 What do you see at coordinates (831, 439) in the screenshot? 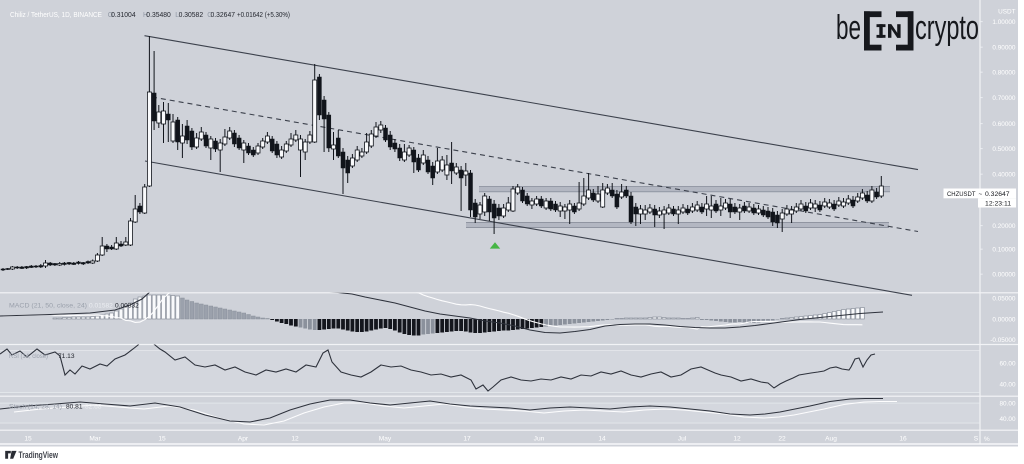
I see `svg-text: Aug` at bounding box center [831, 439].